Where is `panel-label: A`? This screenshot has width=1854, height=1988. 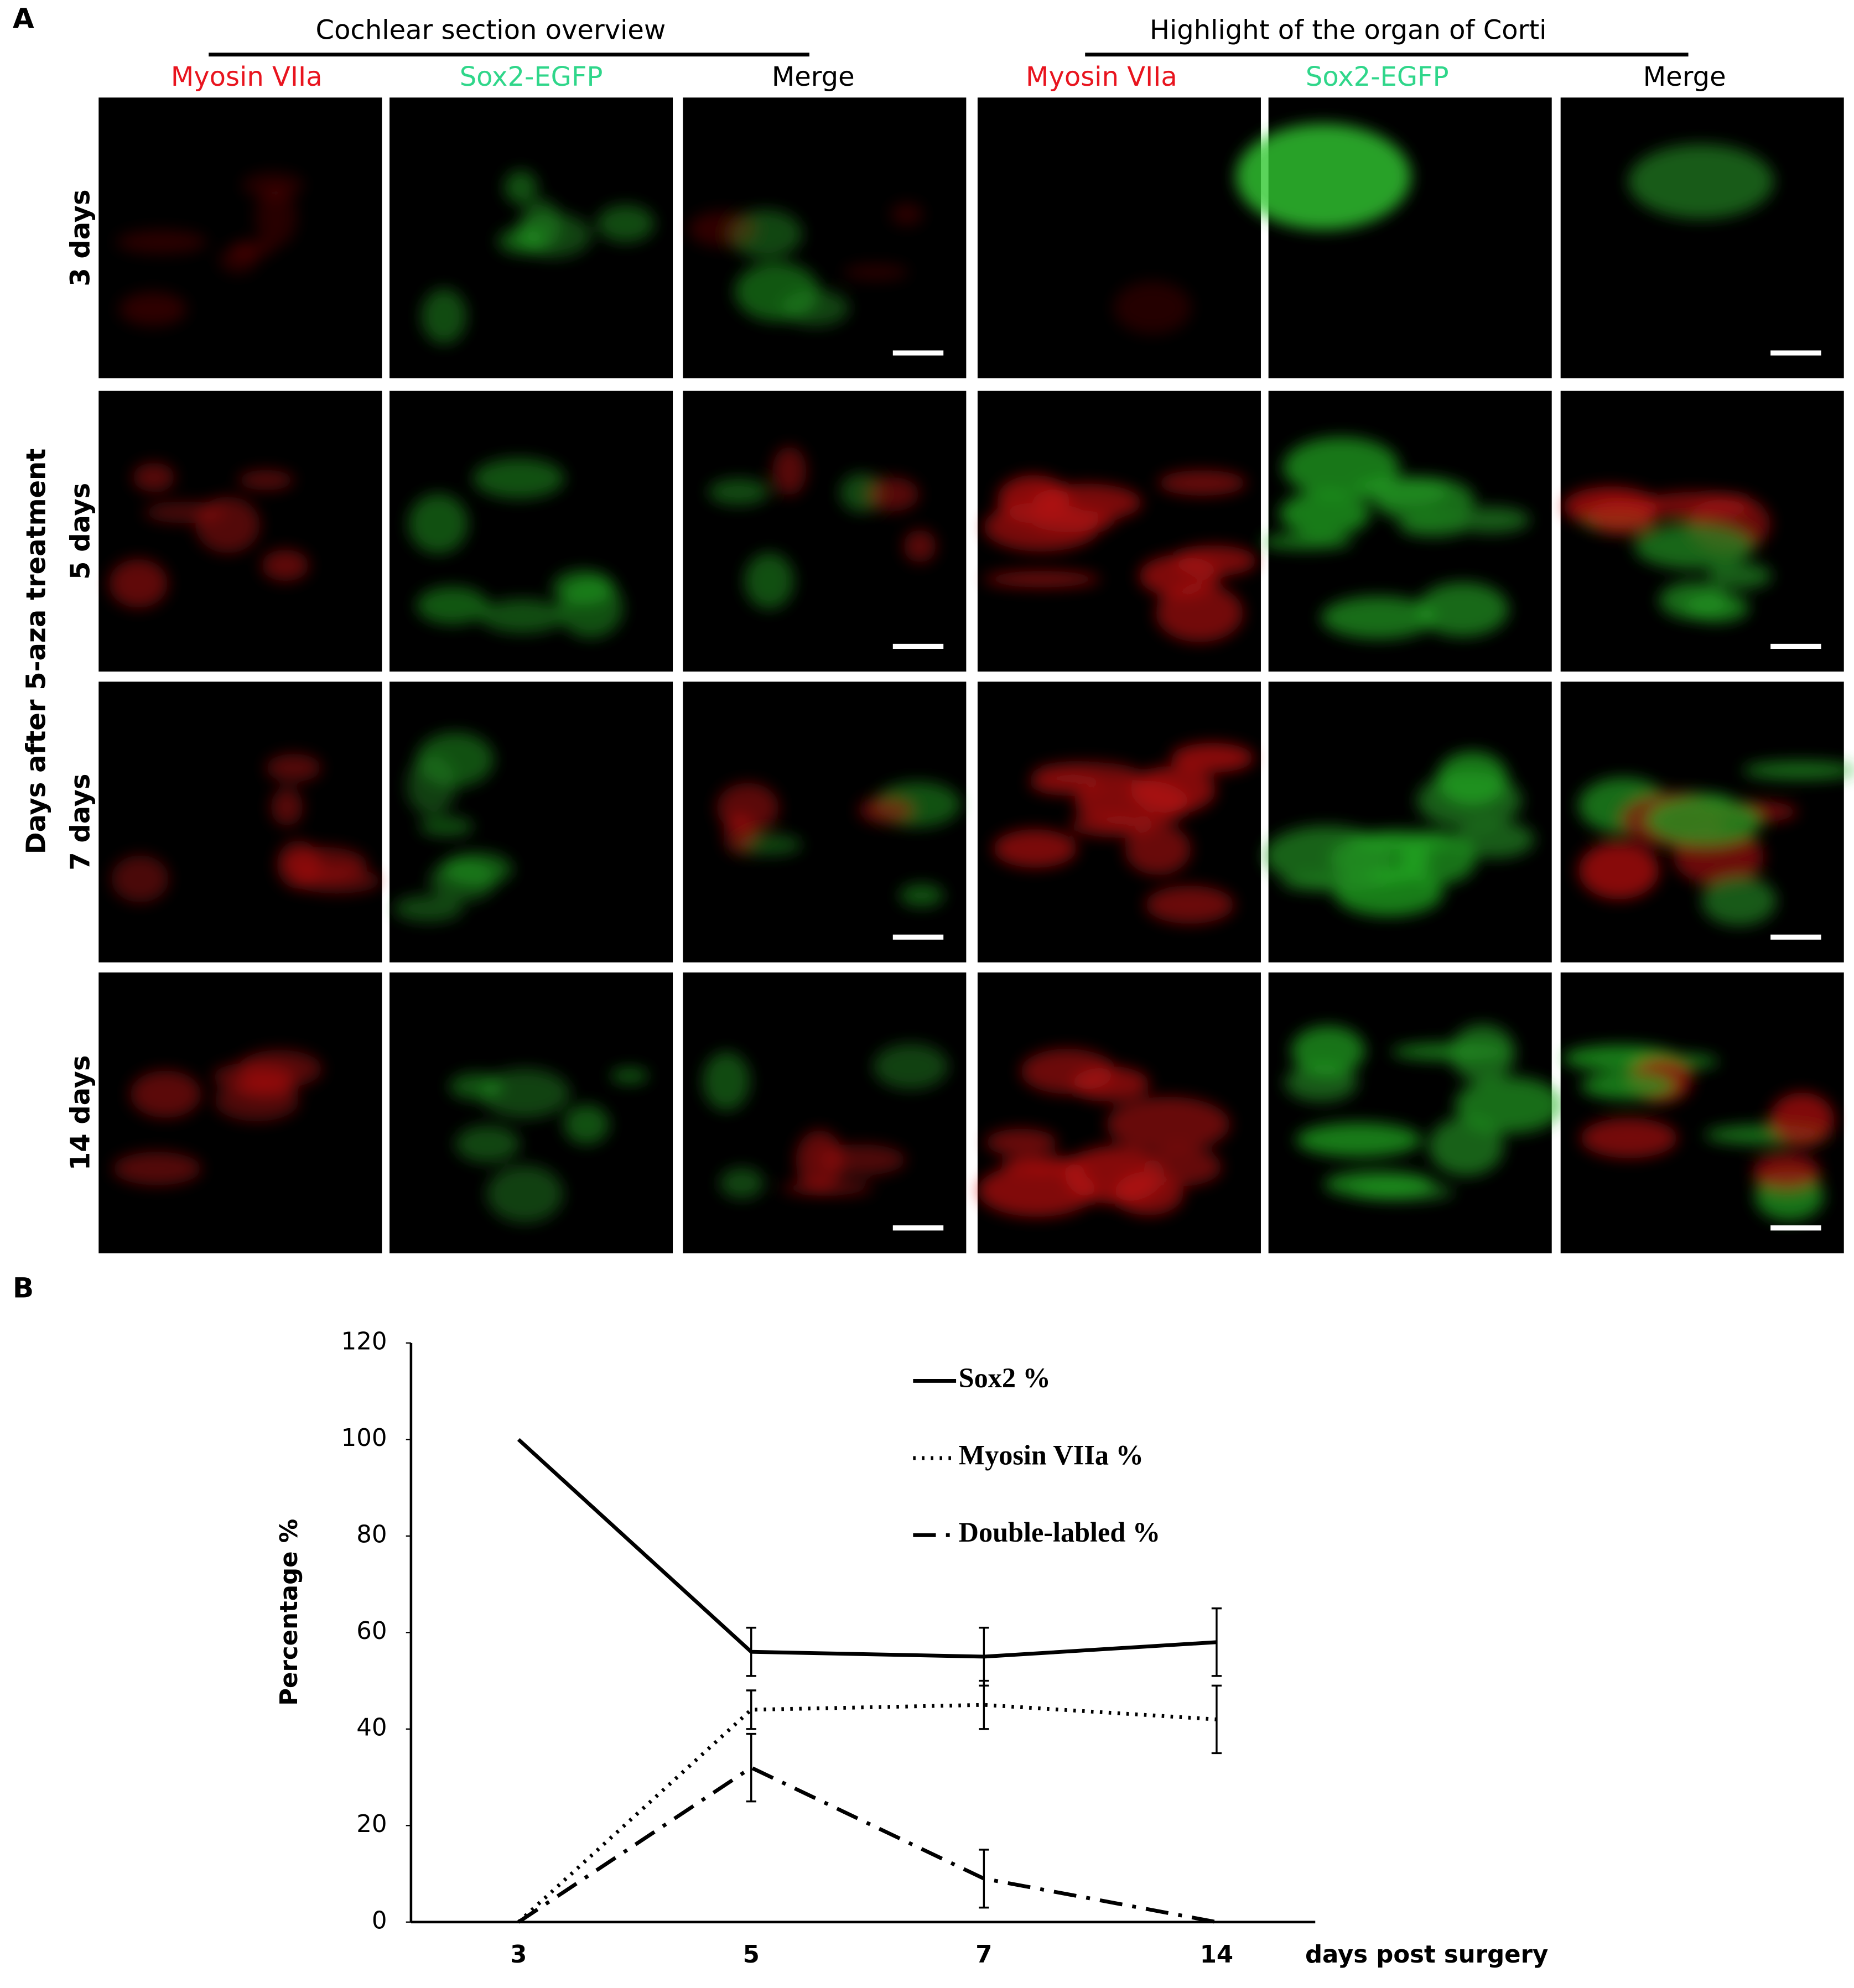
panel-label: A is located at coordinates (23, 18).